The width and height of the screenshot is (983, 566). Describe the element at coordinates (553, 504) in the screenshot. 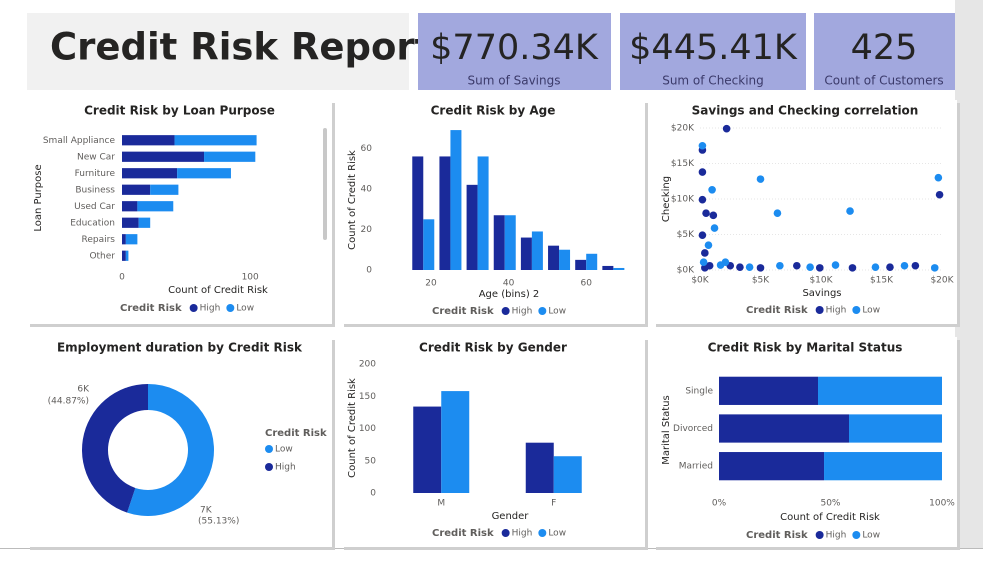

I see `x-tick-label: F` at that location.